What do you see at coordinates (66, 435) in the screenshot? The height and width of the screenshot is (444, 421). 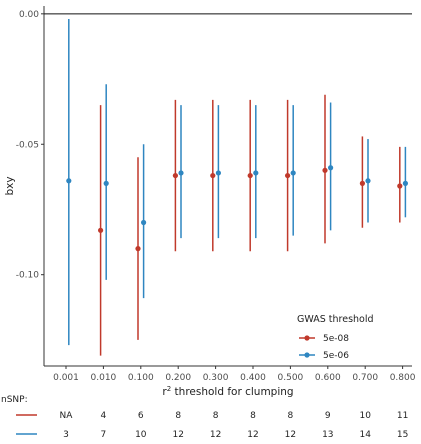 I see `nsnp-value: 3` at bounding box center [66, 435].